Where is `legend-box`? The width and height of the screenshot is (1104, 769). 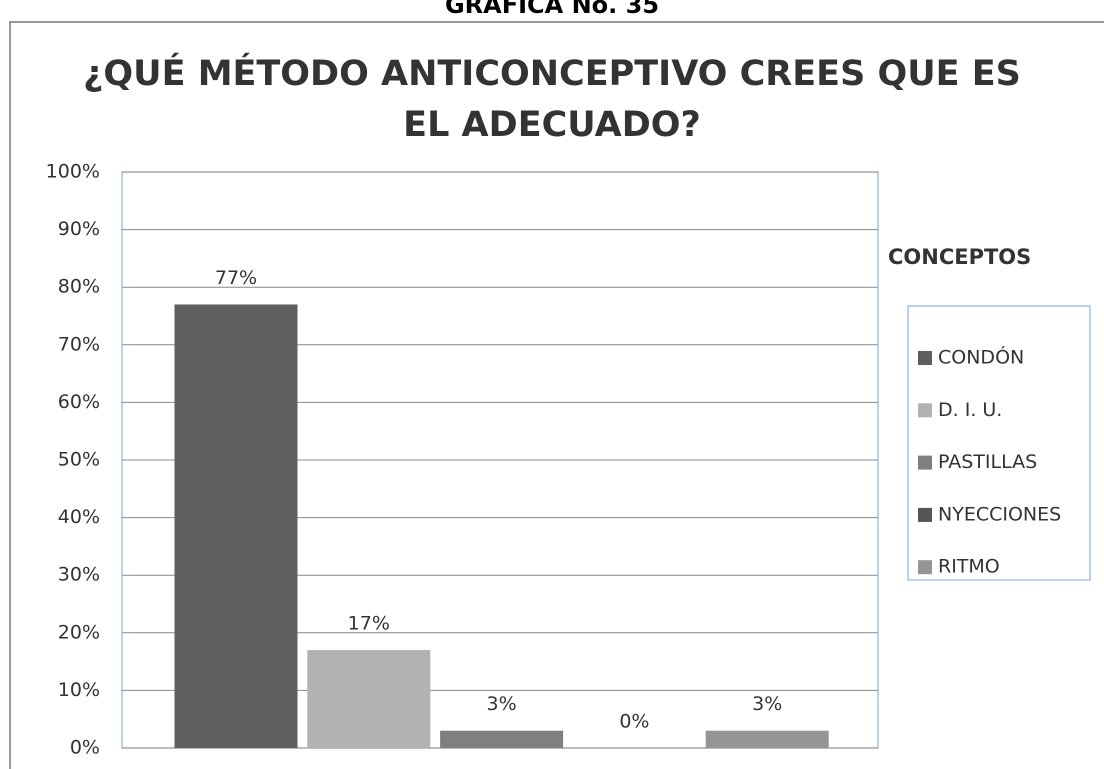 legend-box is located at coordinates (999, 443).